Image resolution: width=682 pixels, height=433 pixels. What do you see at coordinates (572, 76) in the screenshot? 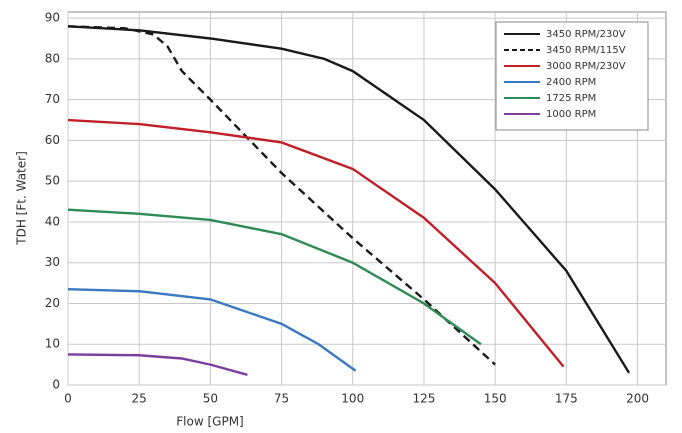
I see `legend-box` at bounding box center [572, 76].